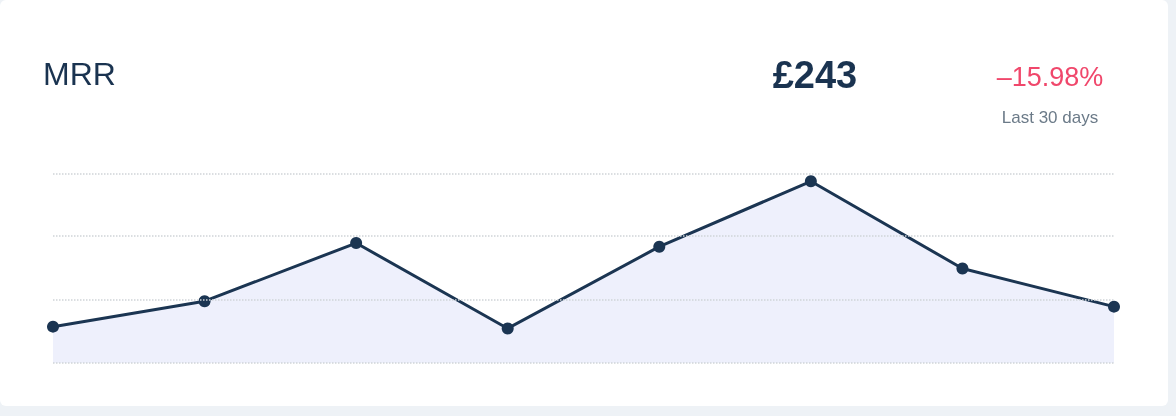 The image size is (1176, 416). I want to click on text: £243, so click(815, 75).